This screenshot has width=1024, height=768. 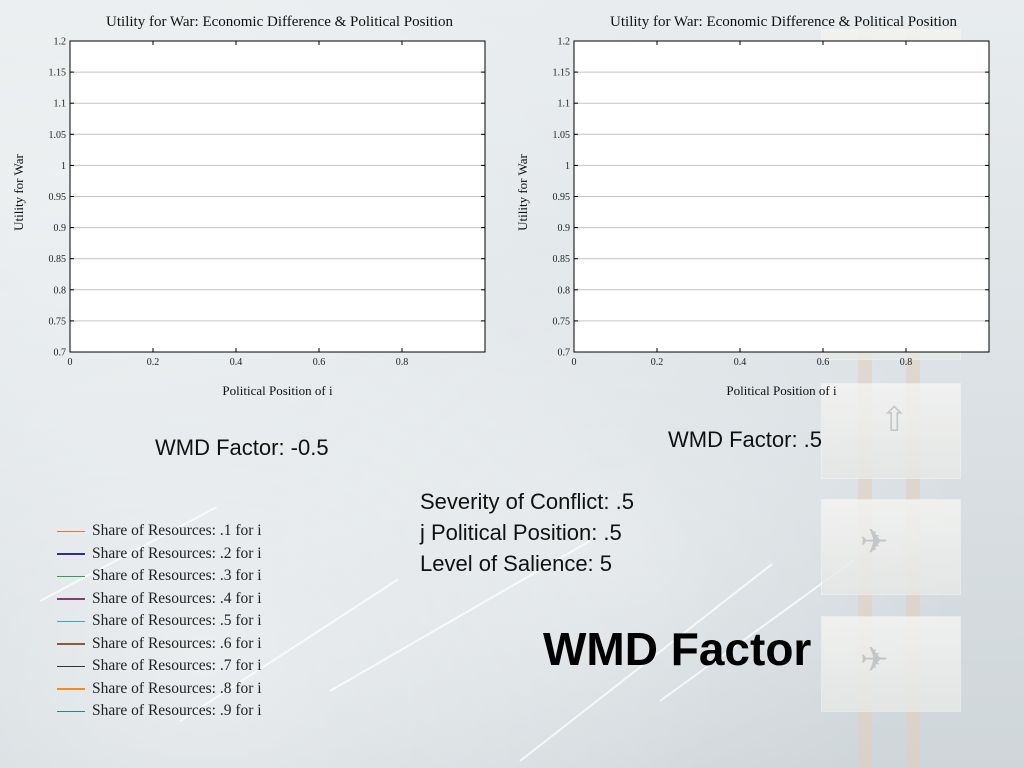 I want to click on legend-item: Share of Resources: .7 for i, so click(x=159, y=666).